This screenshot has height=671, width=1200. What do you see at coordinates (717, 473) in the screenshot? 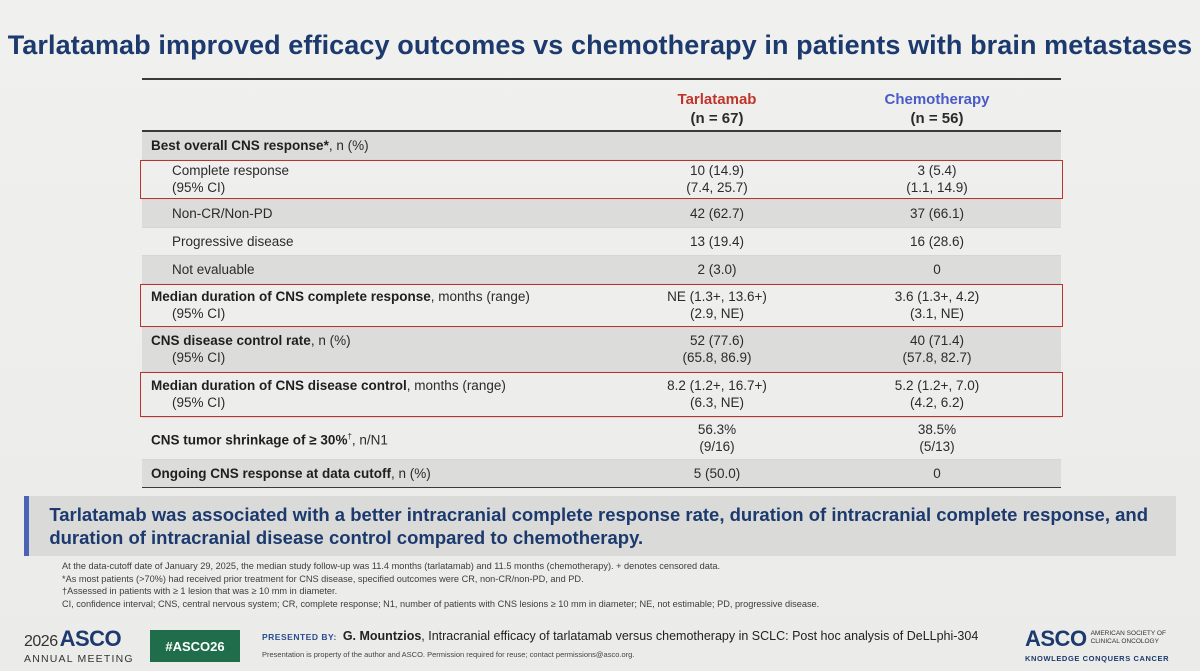
I see `tarlatamab-value: 5 (50.0)` at bounding box center [717, 473].